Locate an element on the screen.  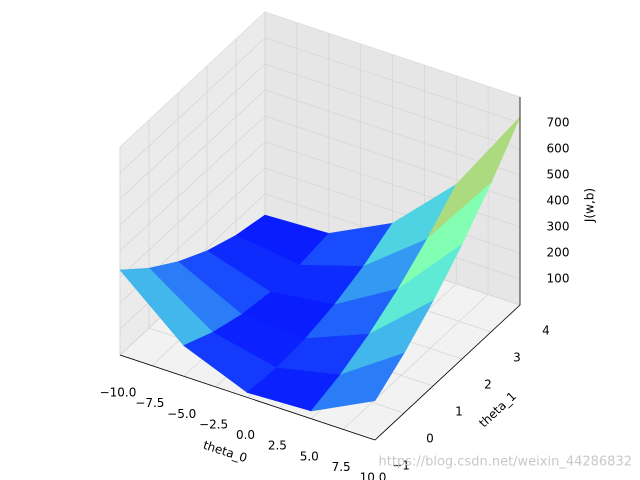
y-tick-label: 4 is located at coordinates (546, 331).